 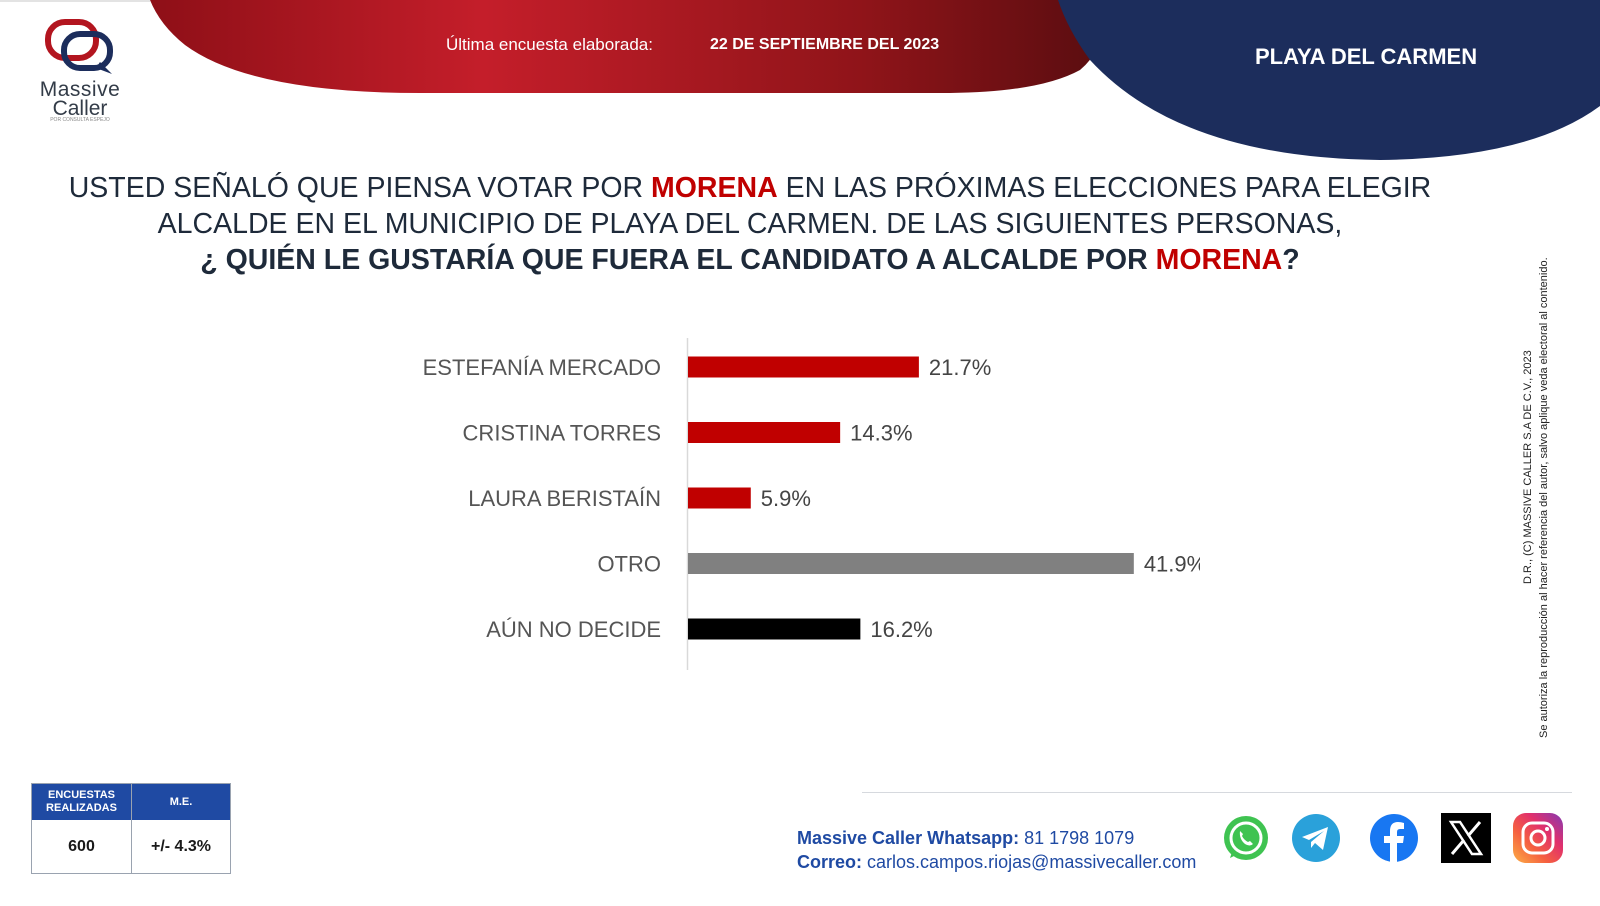 What do you see at coordinates (966, 838) in the screenshot?
I see `whatsapp-contact: Massive Caller Whatsapp: 81 1798 1079` at bounding box center [966, 838].